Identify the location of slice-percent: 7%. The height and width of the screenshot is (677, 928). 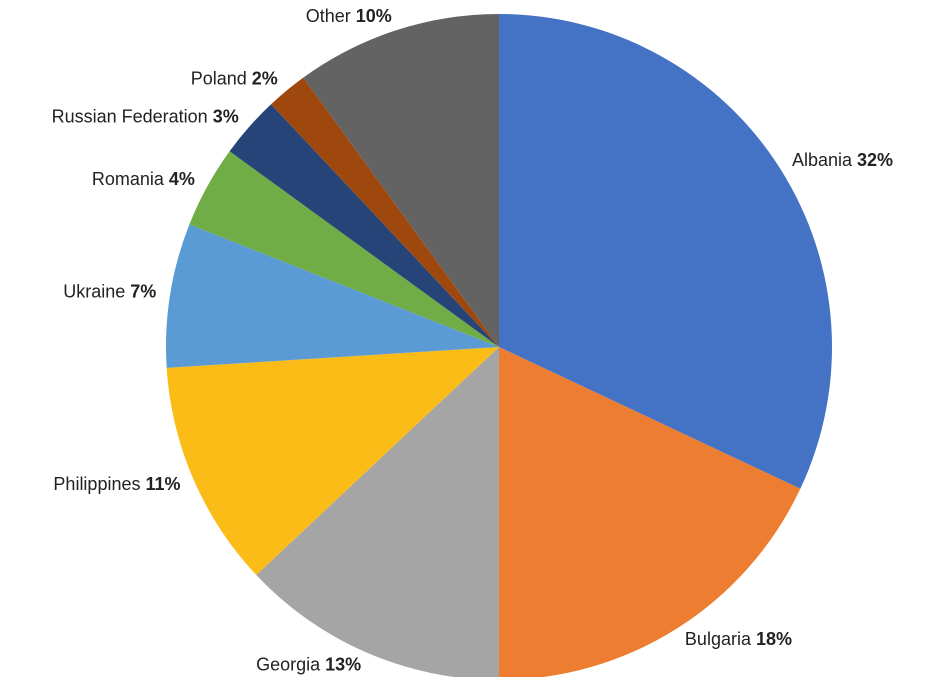
(143, 291).